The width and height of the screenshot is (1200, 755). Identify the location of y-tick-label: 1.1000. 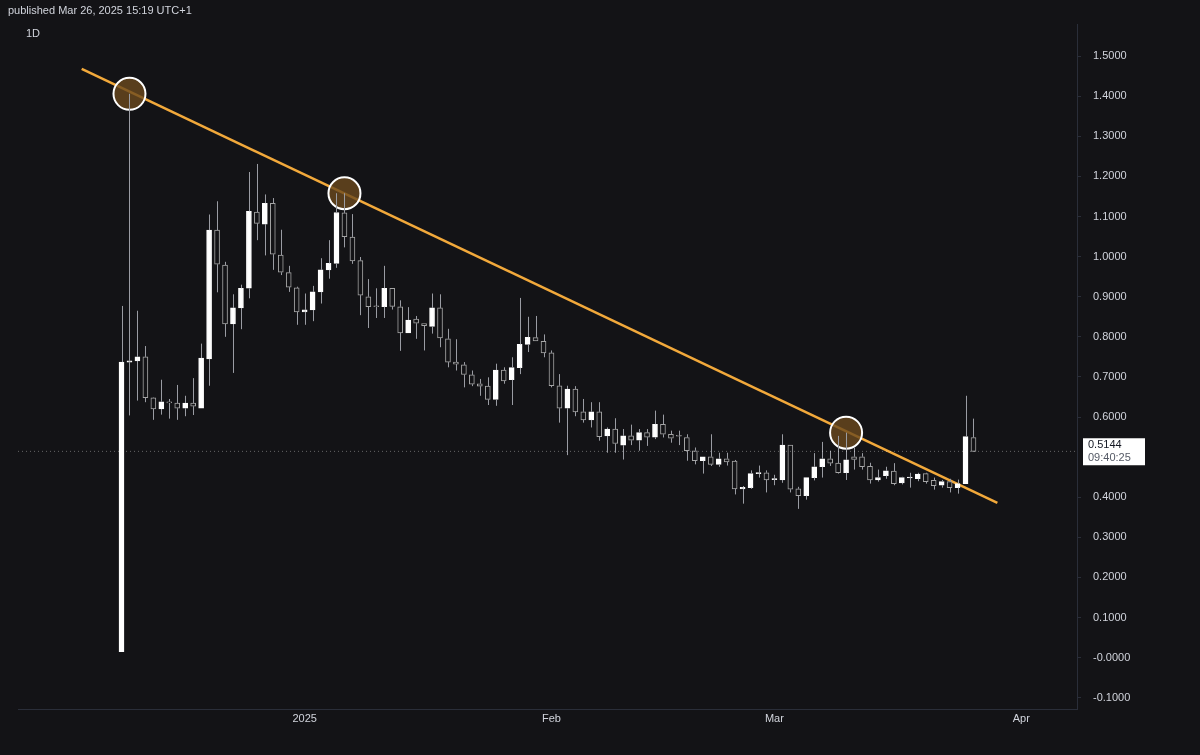
(1110, 215).